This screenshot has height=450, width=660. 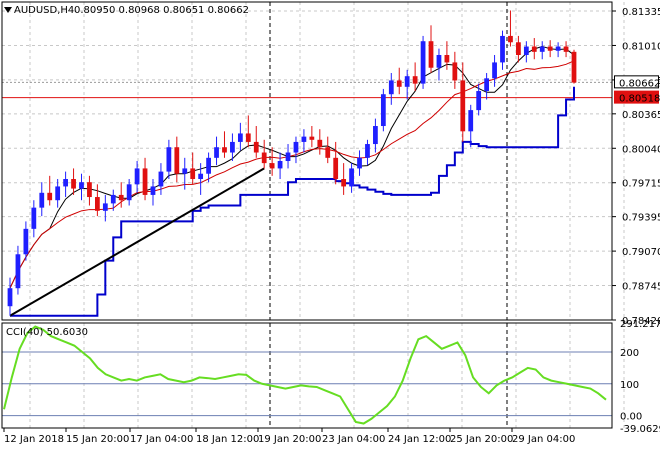 I want to click on price-tag-label: 0.80518, so click(x=639, y=99).